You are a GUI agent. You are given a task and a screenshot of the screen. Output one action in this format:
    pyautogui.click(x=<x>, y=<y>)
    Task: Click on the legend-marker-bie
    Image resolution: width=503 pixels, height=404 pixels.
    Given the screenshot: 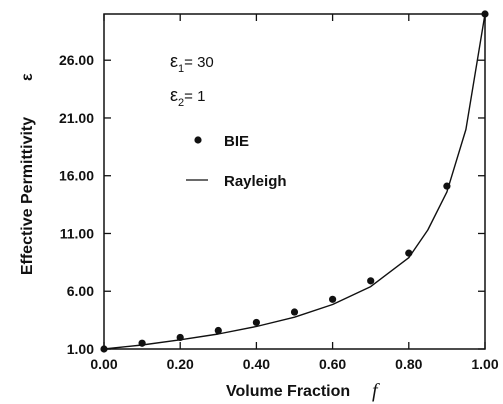 What is the action you would take?
    pyautogui.click(x=198, y=140)
    